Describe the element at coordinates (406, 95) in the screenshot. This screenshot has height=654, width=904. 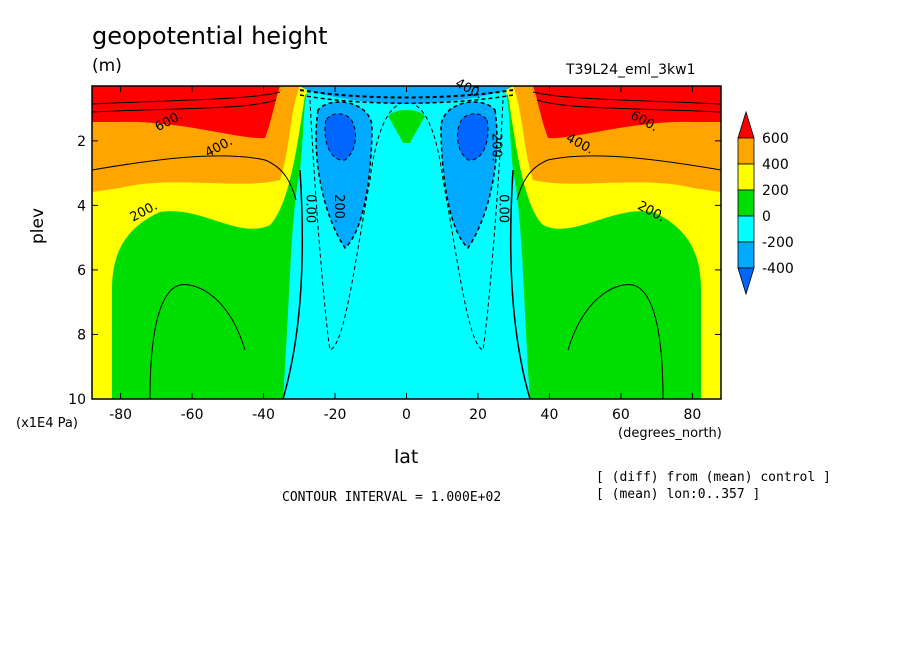
I see `fill-blue-top` at that location.